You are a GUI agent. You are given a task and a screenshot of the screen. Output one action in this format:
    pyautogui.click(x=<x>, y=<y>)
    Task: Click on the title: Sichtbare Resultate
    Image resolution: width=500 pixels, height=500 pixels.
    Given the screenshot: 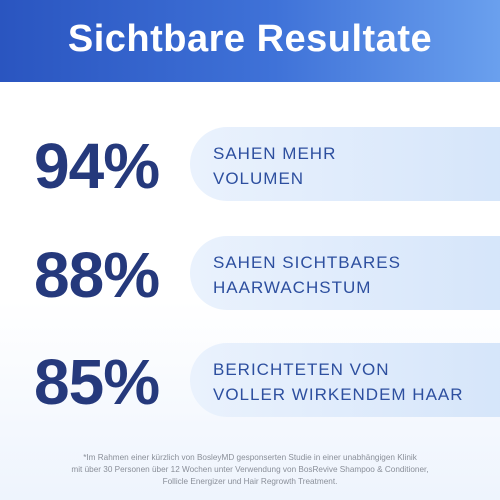 What is the action you would take?
    pyautogui.click(x=250, y=39)
    